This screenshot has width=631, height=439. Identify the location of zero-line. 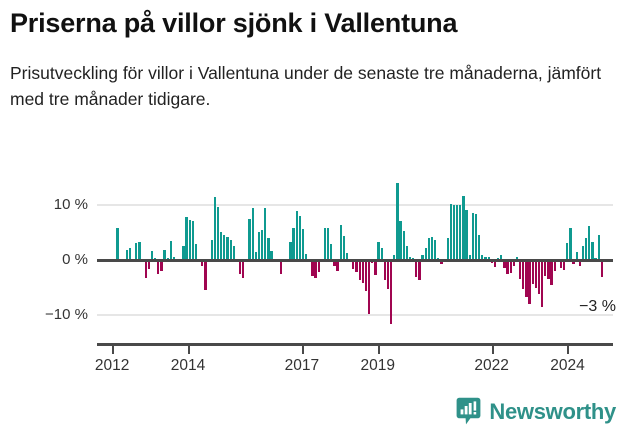
(355, 260).